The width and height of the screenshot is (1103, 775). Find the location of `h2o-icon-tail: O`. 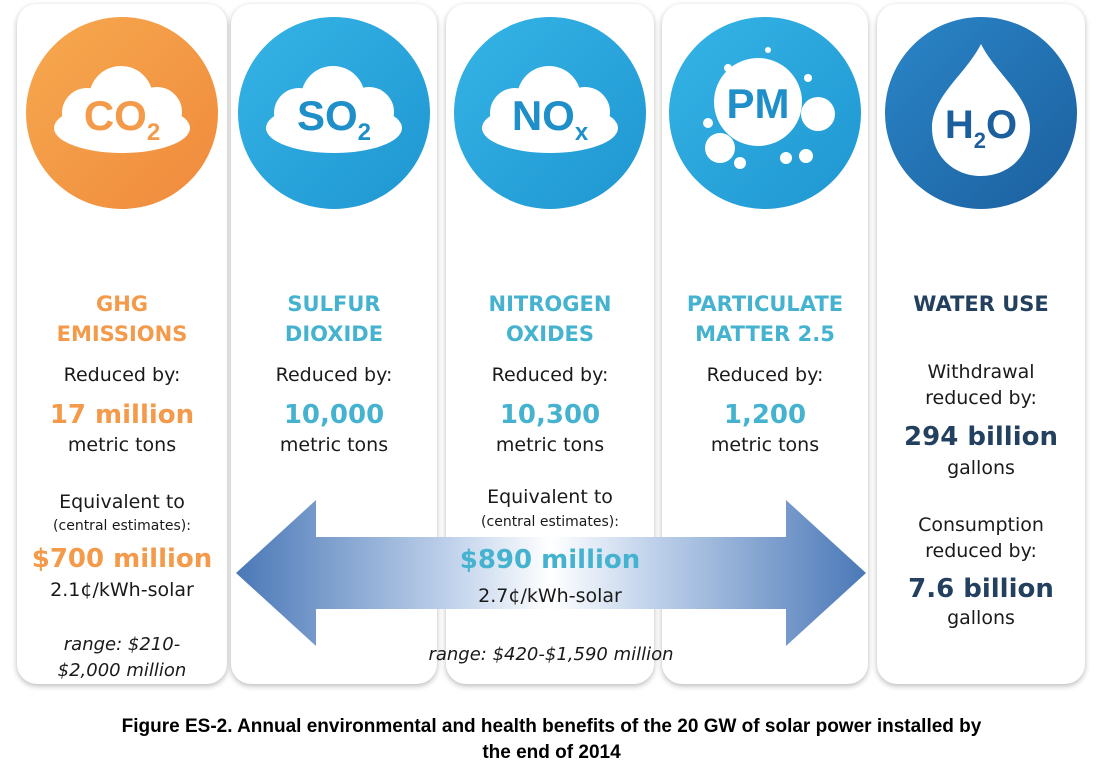

h2o-icon-tail: O is located at coordinates (1001, 125).